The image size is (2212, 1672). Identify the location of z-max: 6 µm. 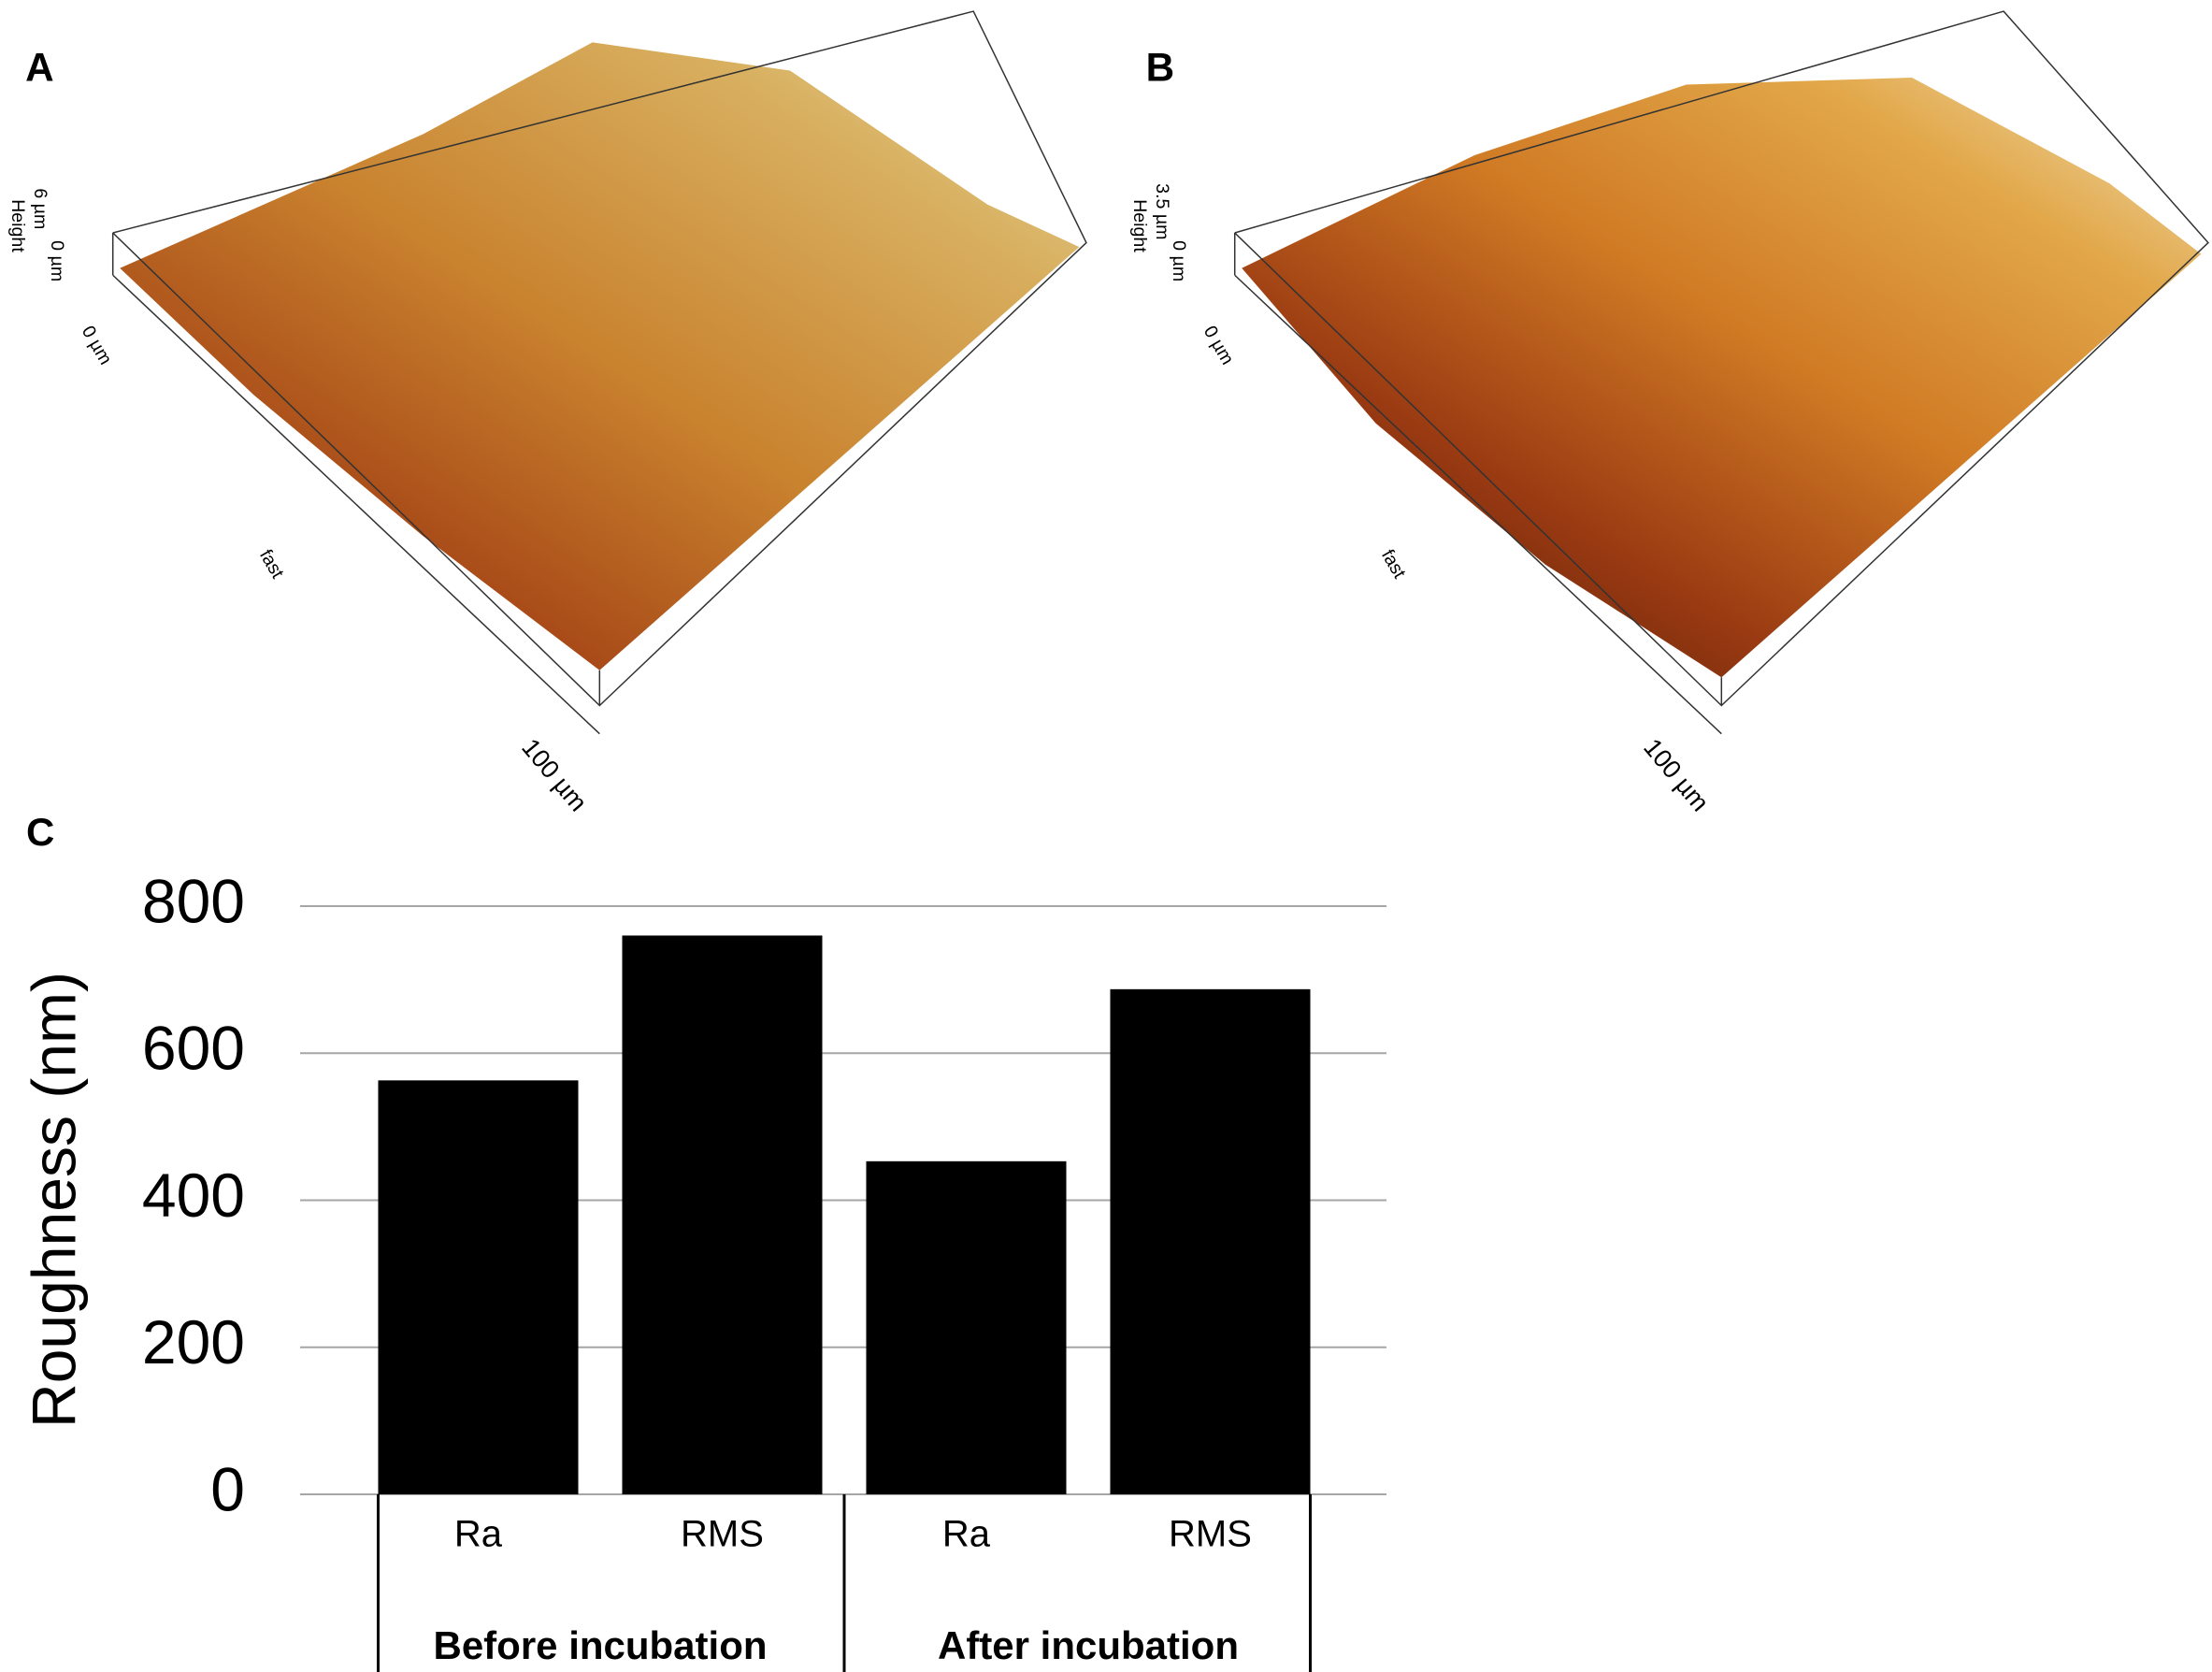
(40, 208).